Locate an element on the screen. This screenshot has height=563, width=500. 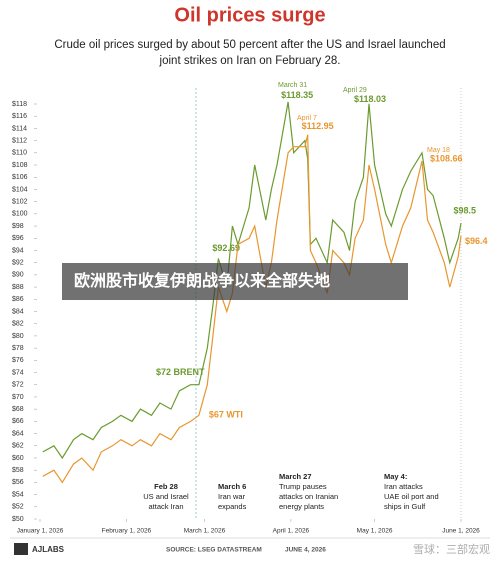
y-tick-label: $114 is located at coordinates (19, 128).